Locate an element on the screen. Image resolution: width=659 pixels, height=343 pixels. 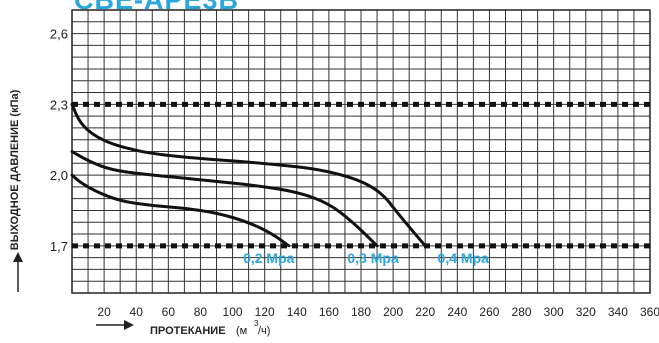
x-tick-label: 160 is located at coordinates (329, 312).